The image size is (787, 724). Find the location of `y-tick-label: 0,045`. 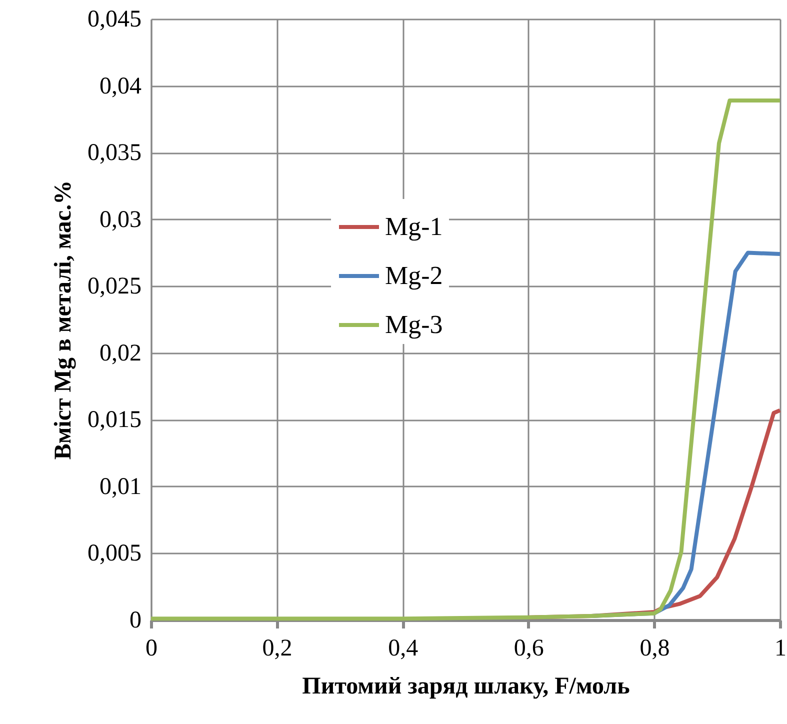

y-tick-label: 0,045 is located at coordinates (115, 19).